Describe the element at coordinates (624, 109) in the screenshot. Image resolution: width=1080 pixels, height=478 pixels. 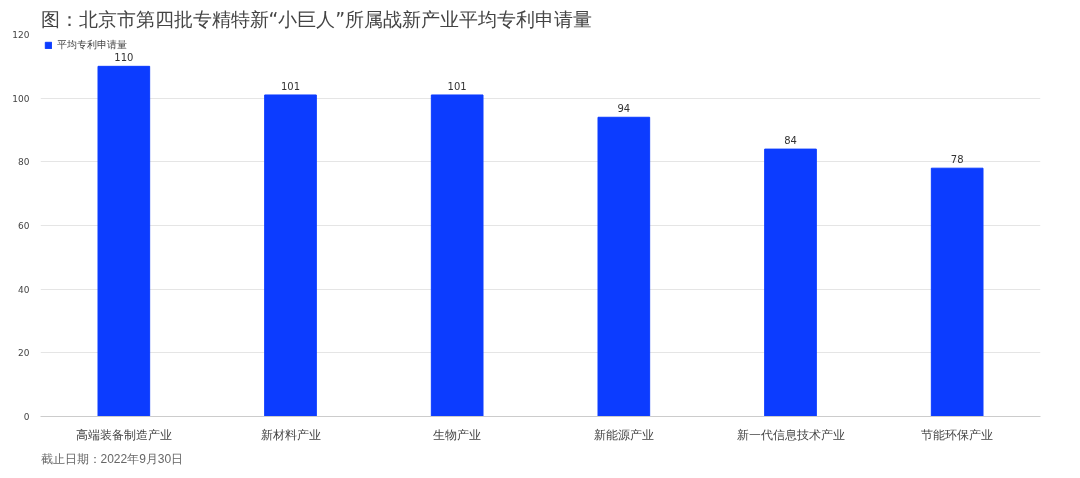
I see `data-label: 94` at that location.